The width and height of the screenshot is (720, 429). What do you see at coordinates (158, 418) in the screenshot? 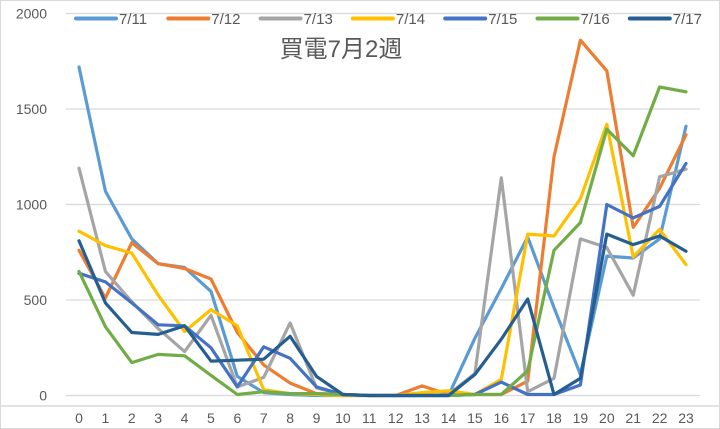
I see `x-tick-label: 3` at bounding box center [158, 418].